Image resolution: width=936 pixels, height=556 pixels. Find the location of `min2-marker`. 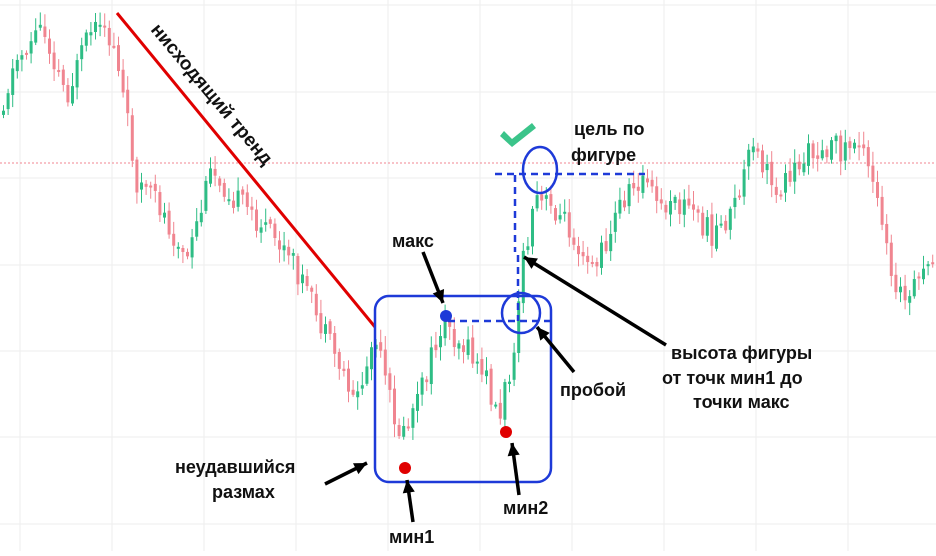

min2-marker is located at coordinates (506, 432).